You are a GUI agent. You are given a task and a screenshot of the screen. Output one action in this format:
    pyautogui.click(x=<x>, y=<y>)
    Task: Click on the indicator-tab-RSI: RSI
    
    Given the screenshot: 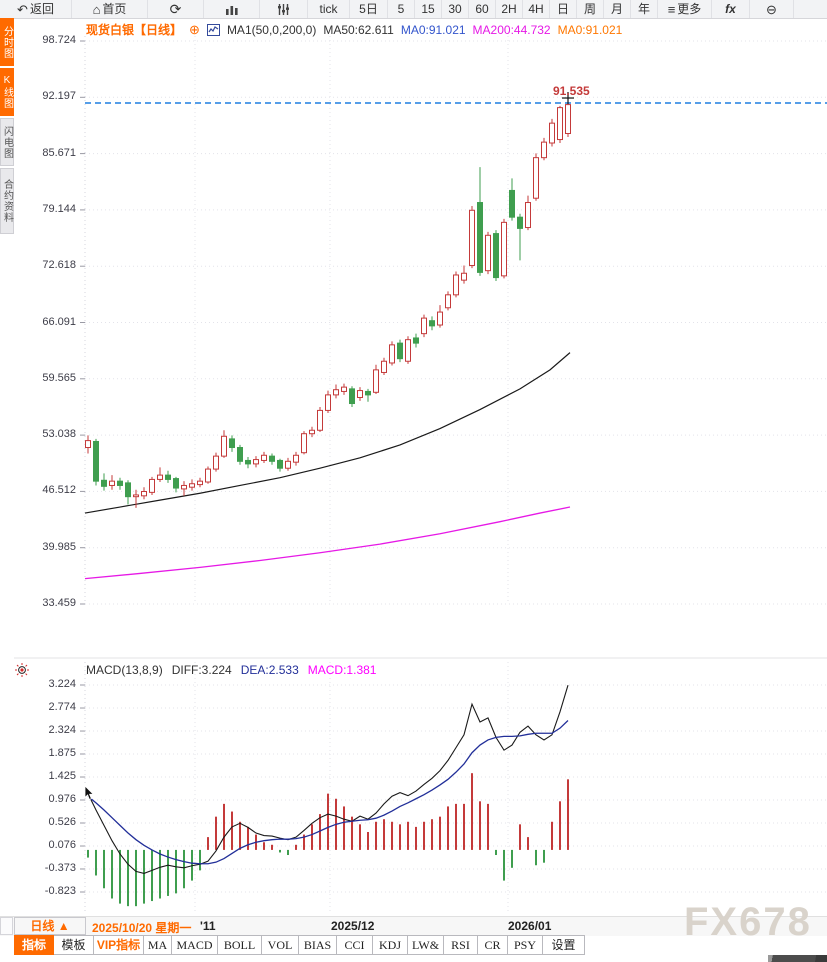 What is the action you would take?
    pyautogui.click(x=461, y=945)
    